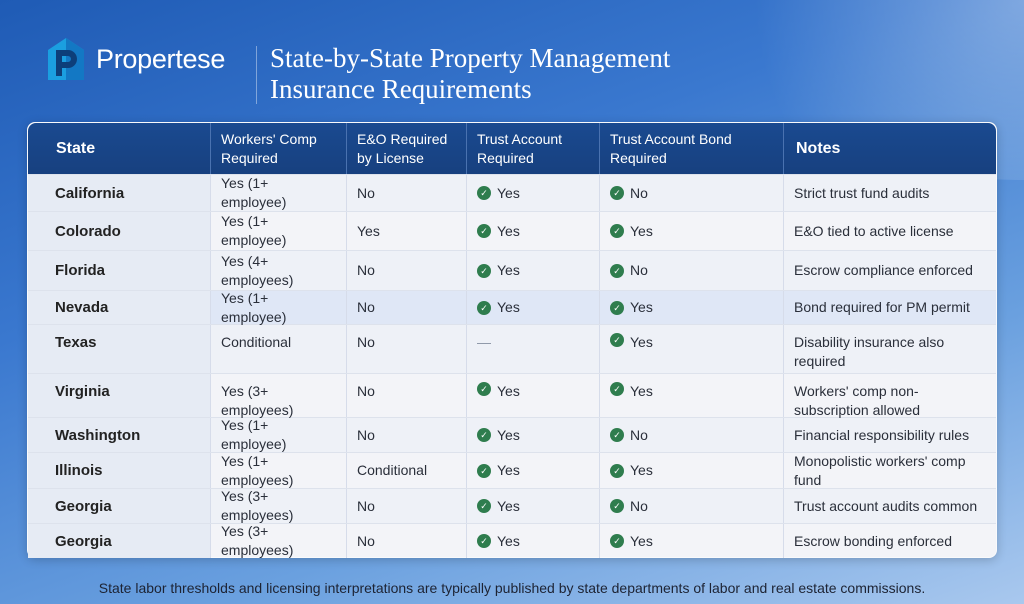 The height and width of the screenshot is (604, 1024). Describe the element at coordinates (368, 230) in the screenshot. I see `eo-cell-text: Yes` at that location.